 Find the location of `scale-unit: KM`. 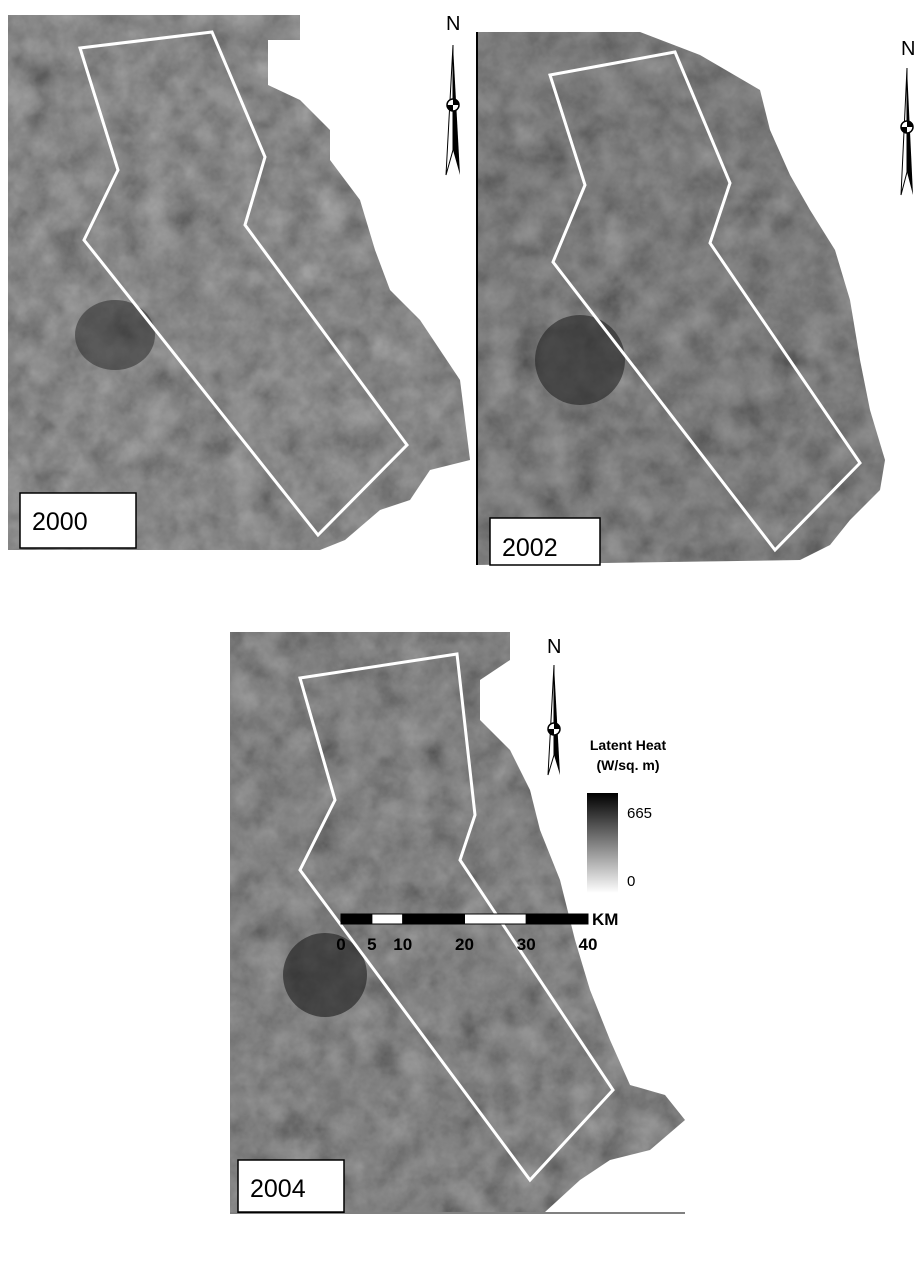

scale-unit: KM is located at coordinates (605, 919).